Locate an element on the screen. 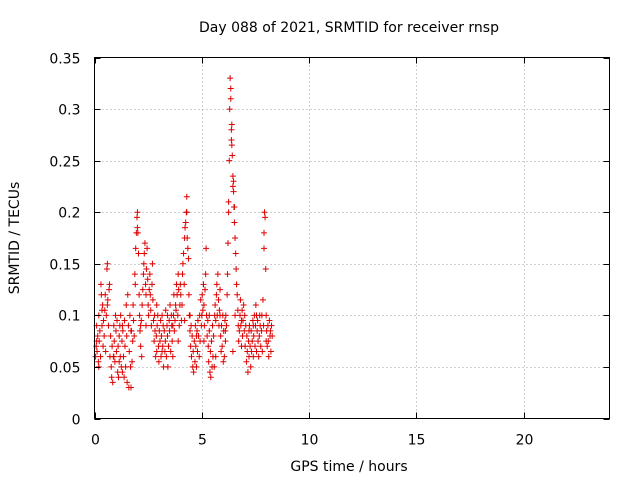  x-tick-label: 5 is located at coordinates (202, 441).